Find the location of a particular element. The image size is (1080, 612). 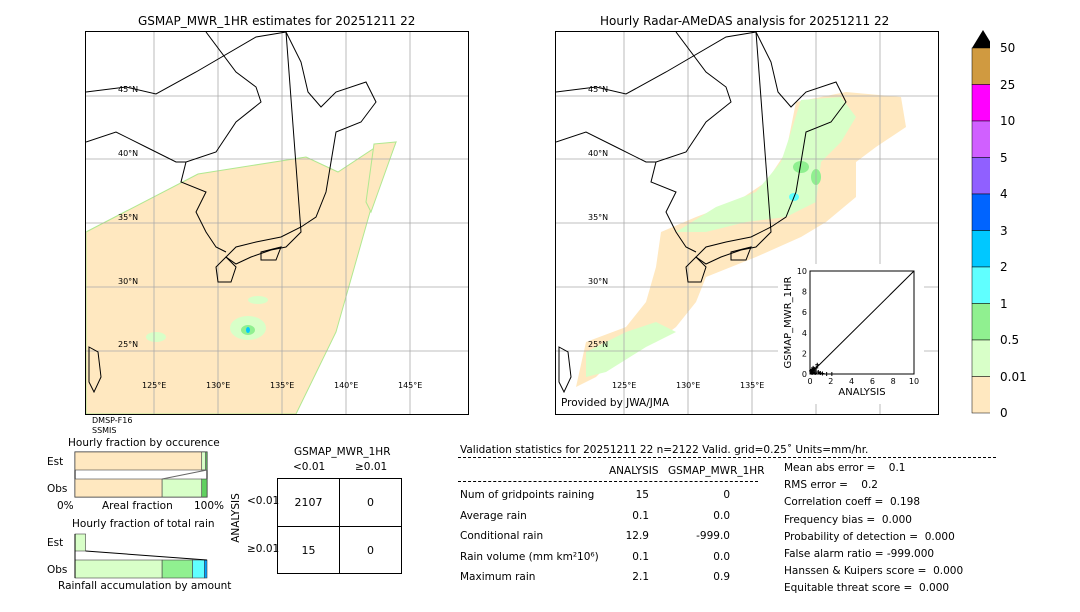

colorbar-label: 0.01 is located at coordinates (1013, 376).